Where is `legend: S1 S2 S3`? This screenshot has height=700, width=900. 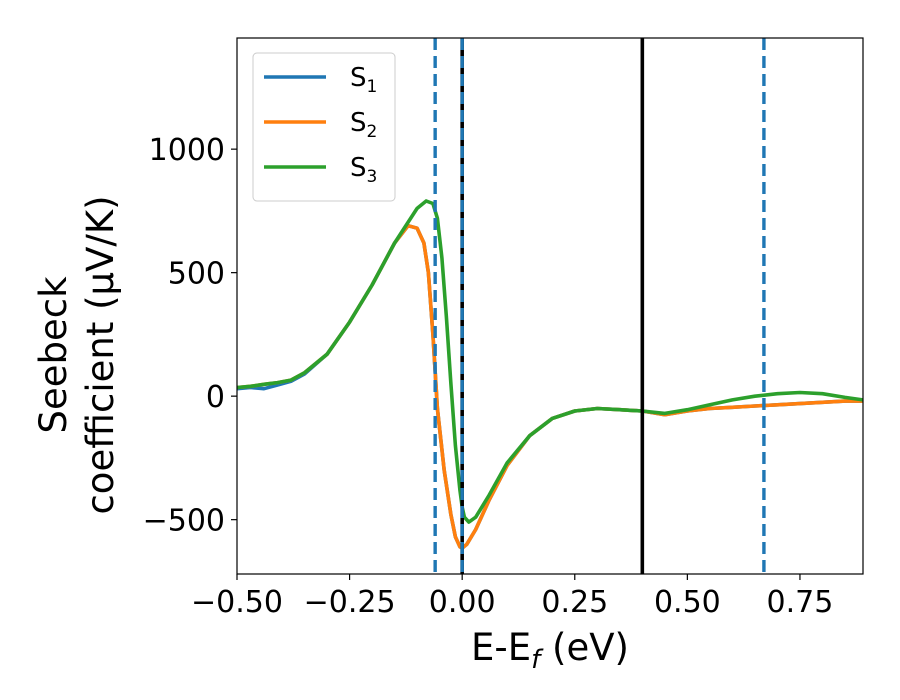 legend: S1 S2 S3 is located at coordinates (324, 127).